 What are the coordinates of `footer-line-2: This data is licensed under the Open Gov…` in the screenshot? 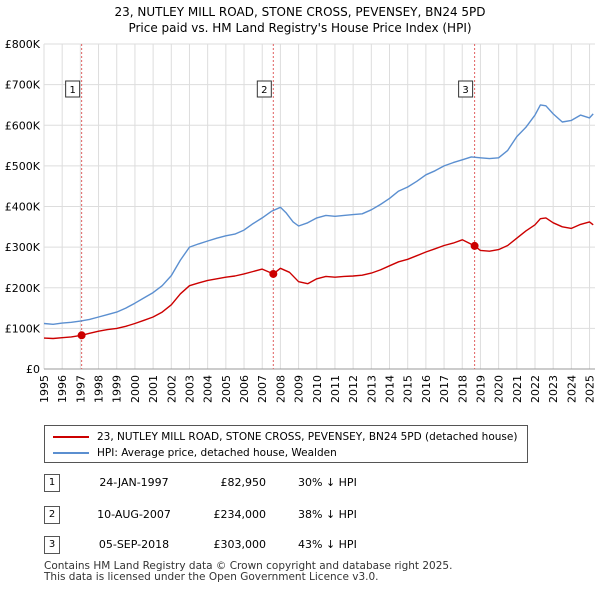 It's located at (211, 577).